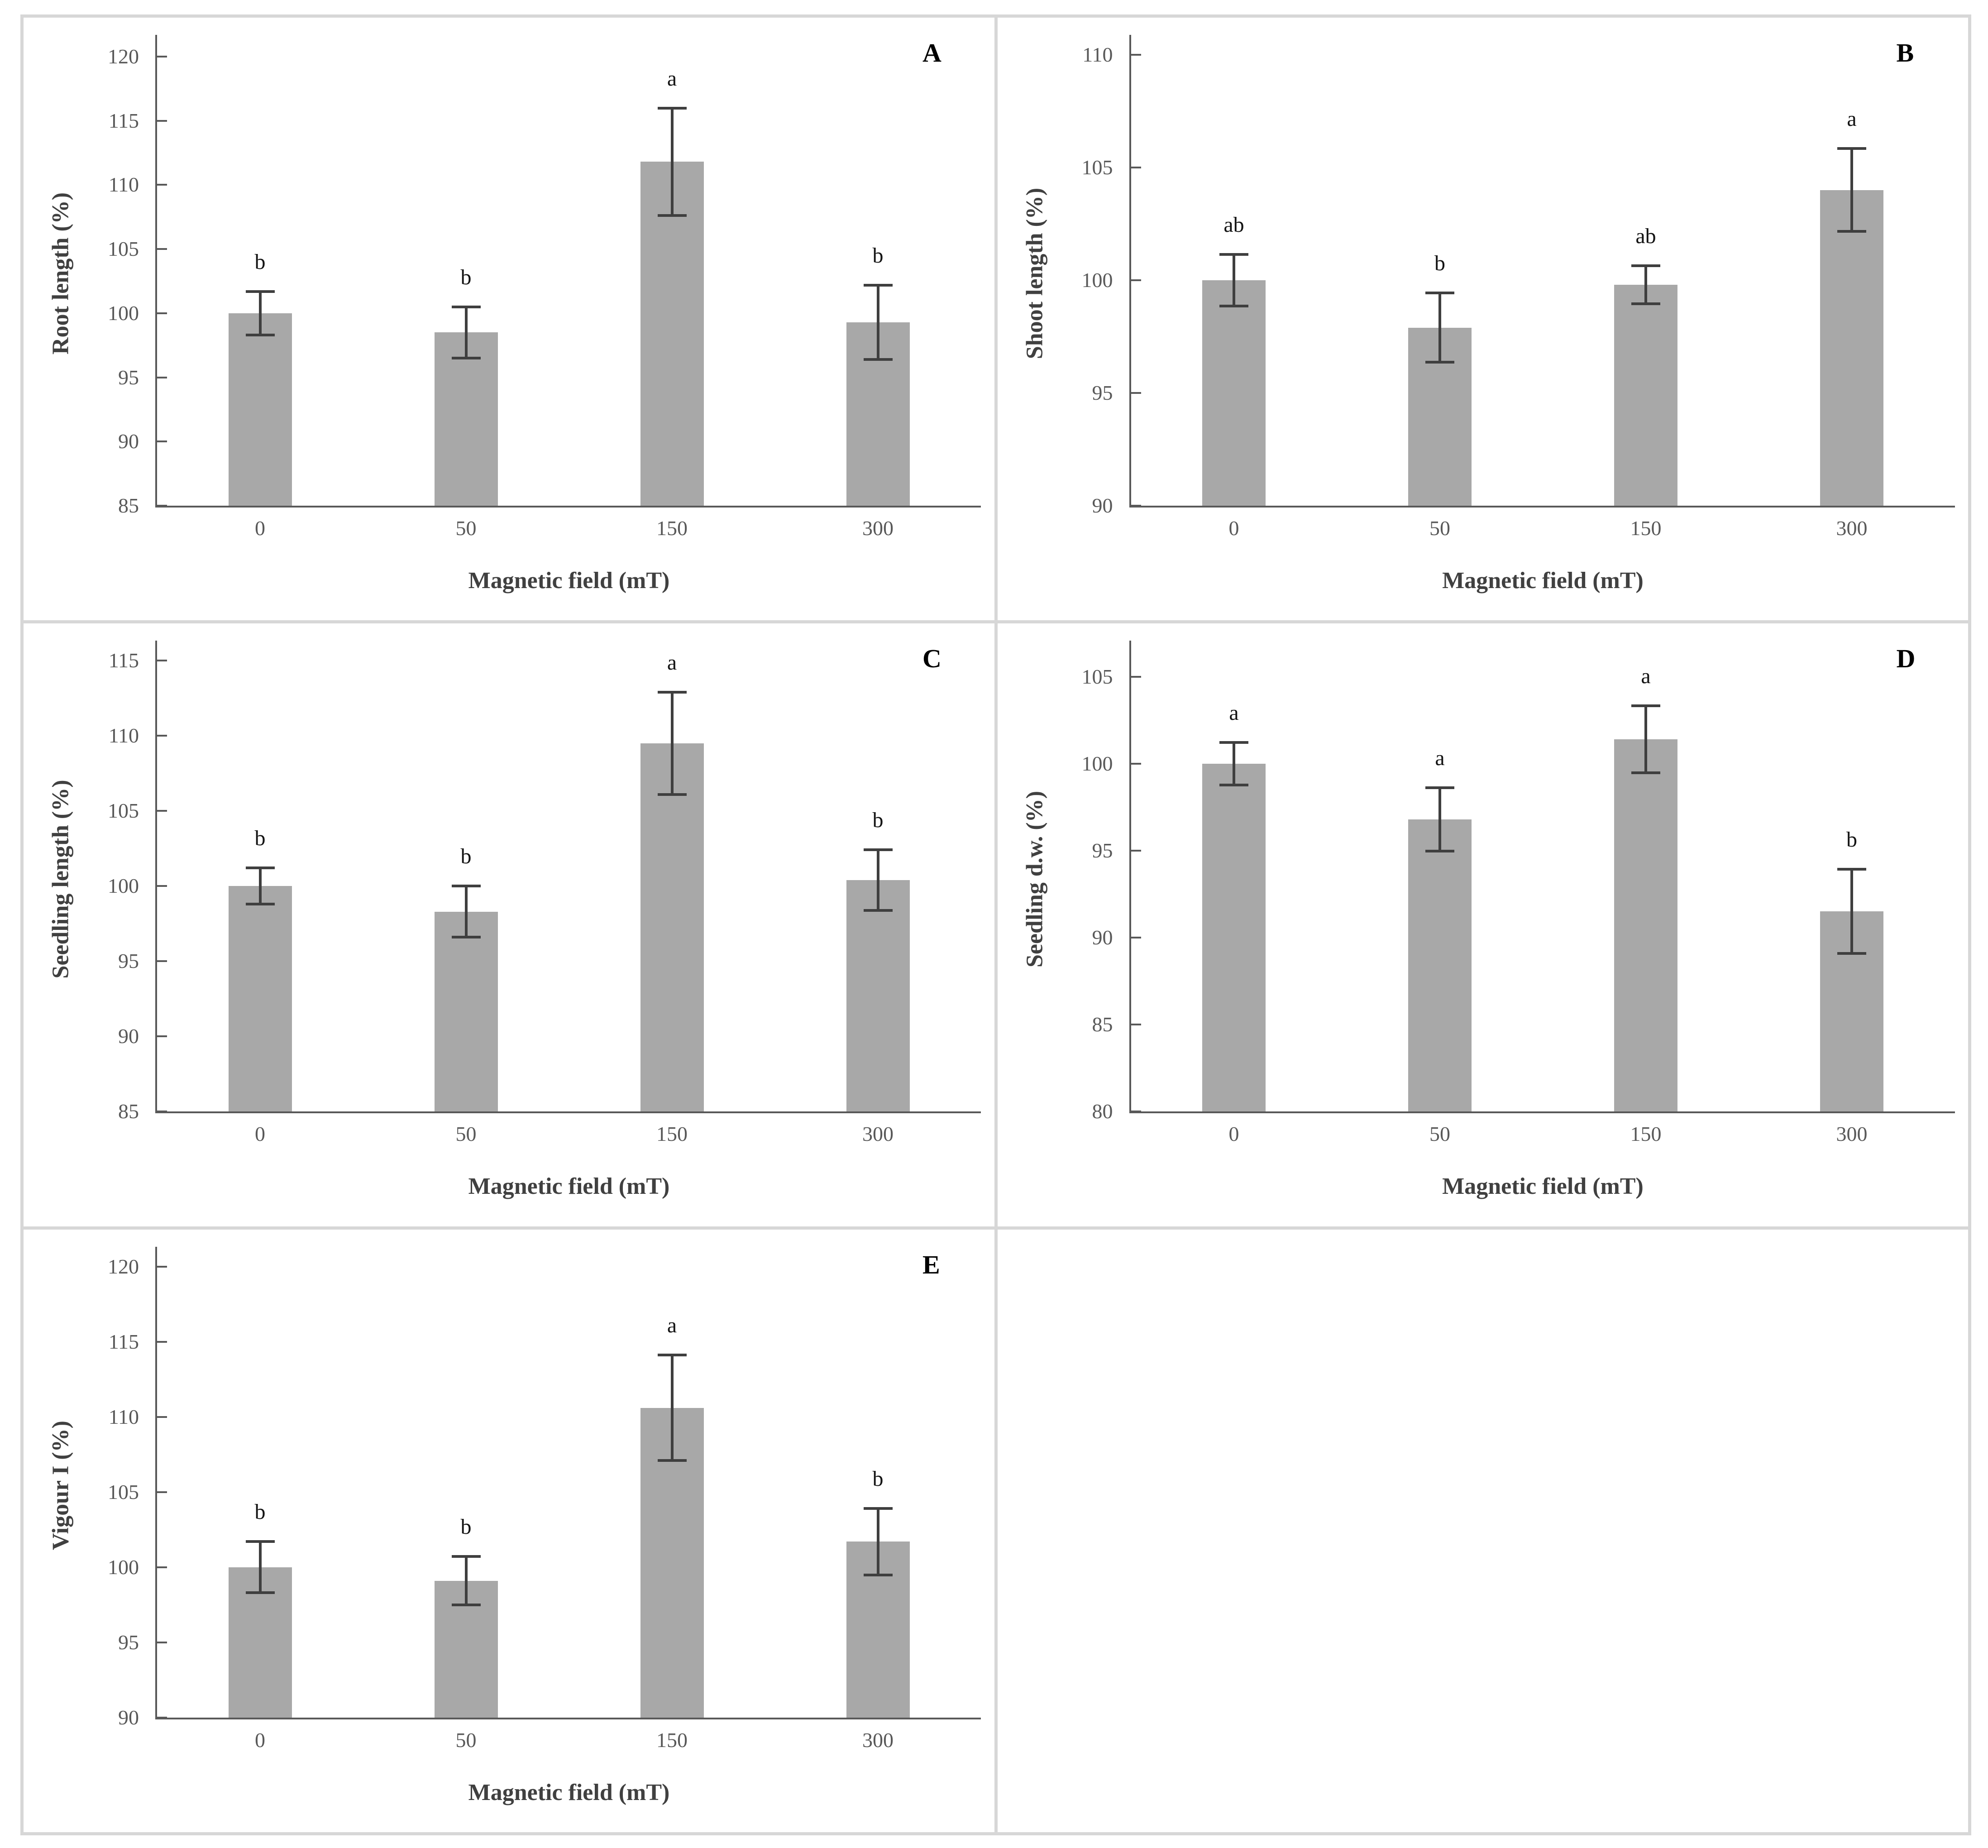 The width and height of the screenshot is (1988, 1848). What do you see at coordinates (931, 659) in the screenshot?
I see `panel-letter: C` at bounding box center [931, 659].